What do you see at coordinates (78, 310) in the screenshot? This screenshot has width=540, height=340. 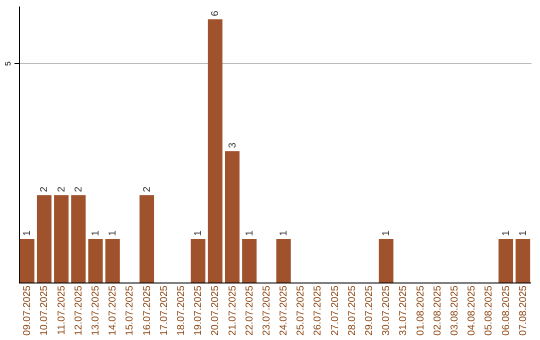 I see `x-tick-label: 12.07.2025` at bounding box center [78, 310].